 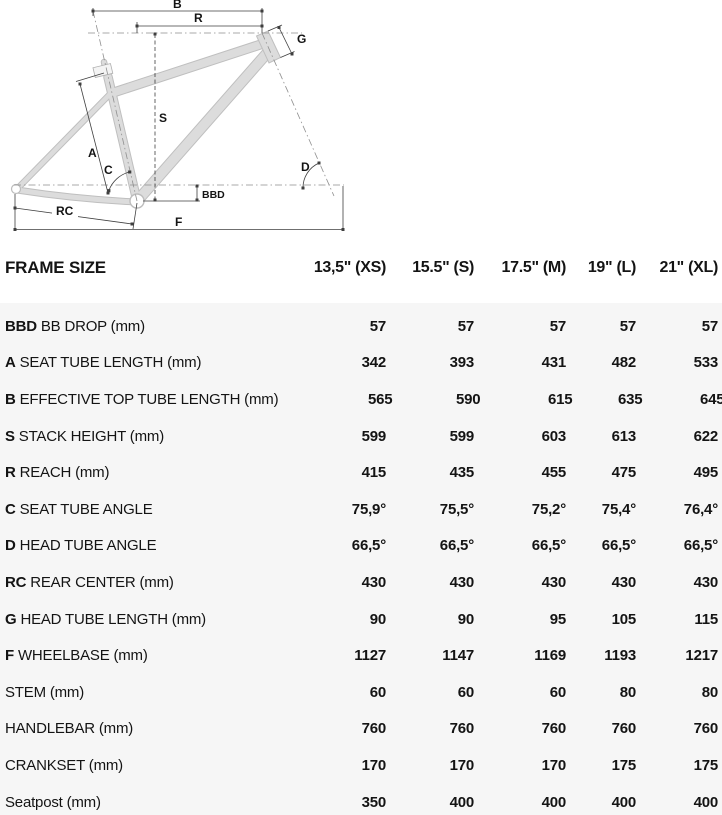 I want to click on row-label-text: CRANKSET (mm), so click(x=64, y=765).